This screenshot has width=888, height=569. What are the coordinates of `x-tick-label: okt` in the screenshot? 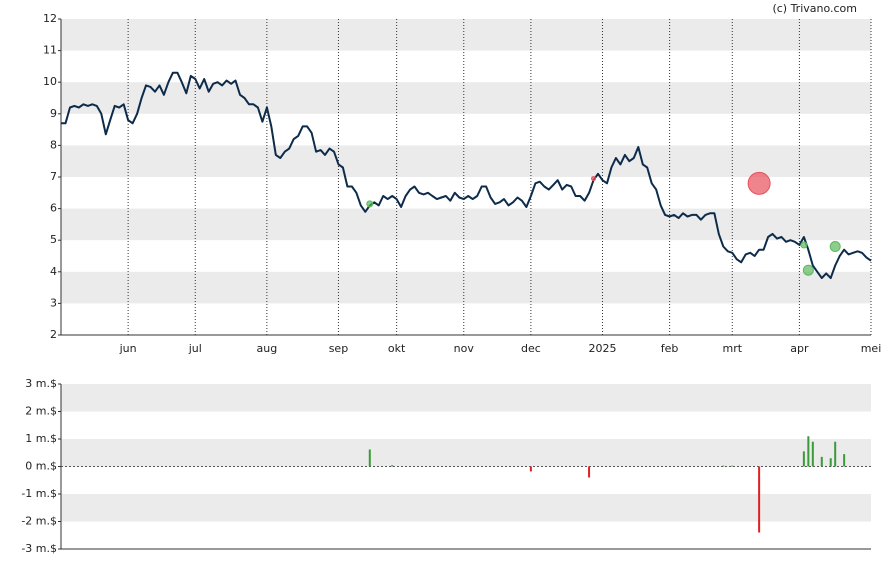 It's located at (397, 348).